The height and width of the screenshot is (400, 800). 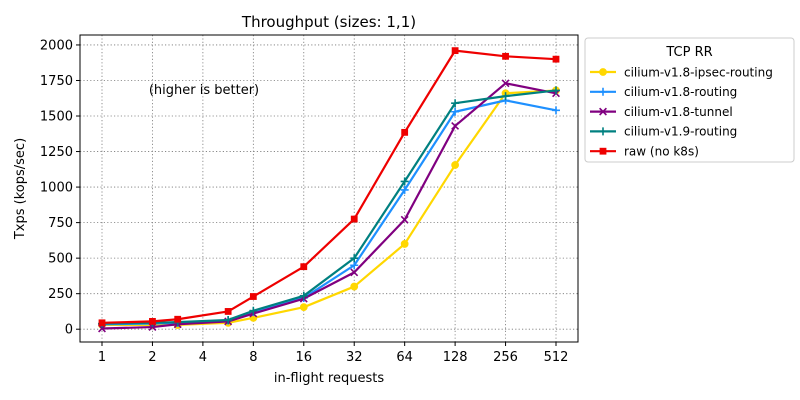 I want to click on y-tick-label: 2000, so click(x=56, y=45).